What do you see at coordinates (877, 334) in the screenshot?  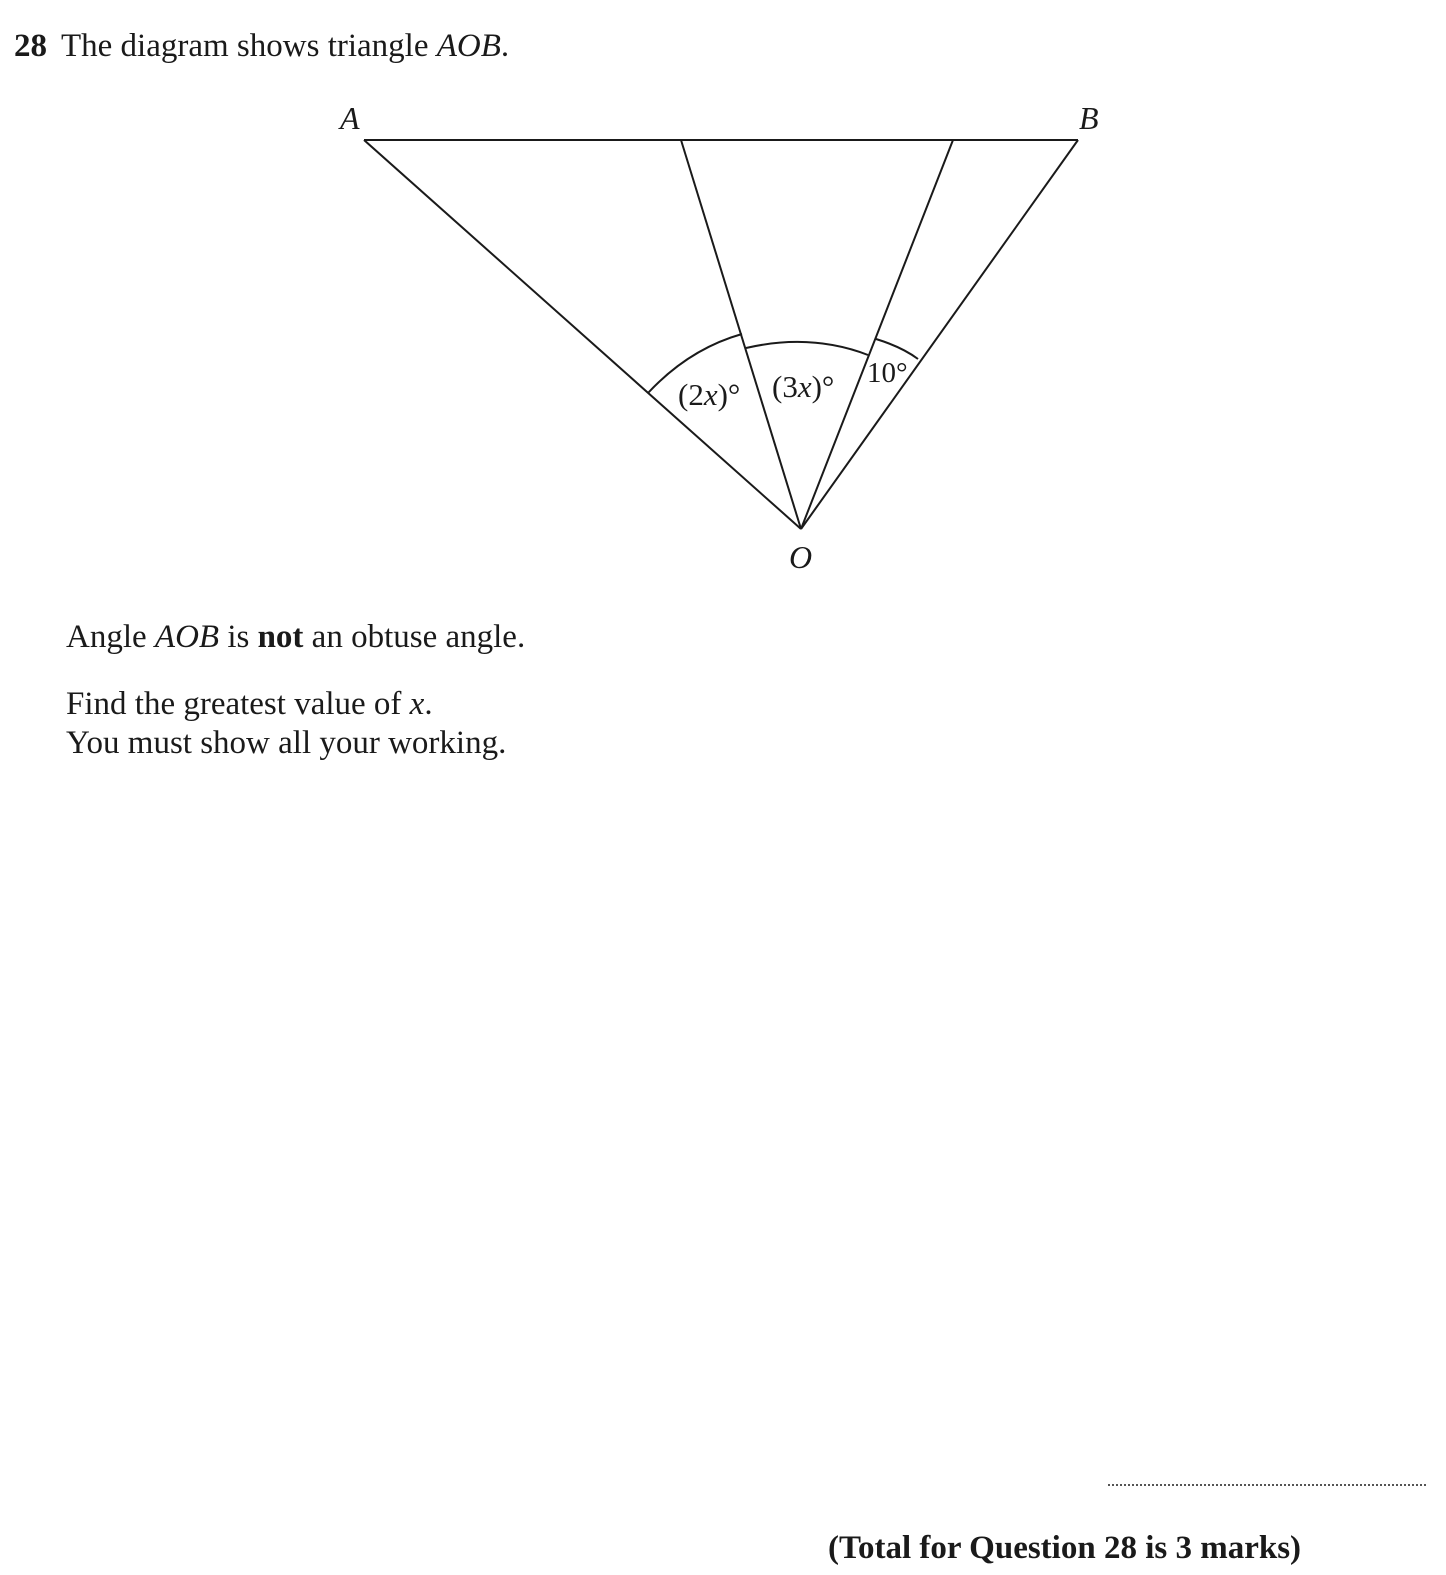 I see `inner-line-right` at bounding box center [877, 334].